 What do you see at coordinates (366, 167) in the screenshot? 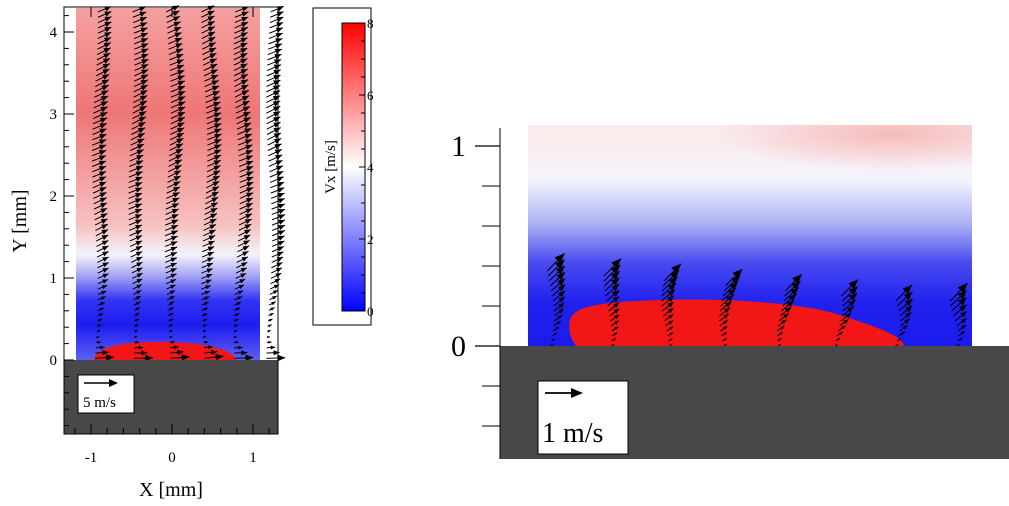
I see `colorbar-ticks: 0 2 4 6 8` at bounding box center [366, 167].